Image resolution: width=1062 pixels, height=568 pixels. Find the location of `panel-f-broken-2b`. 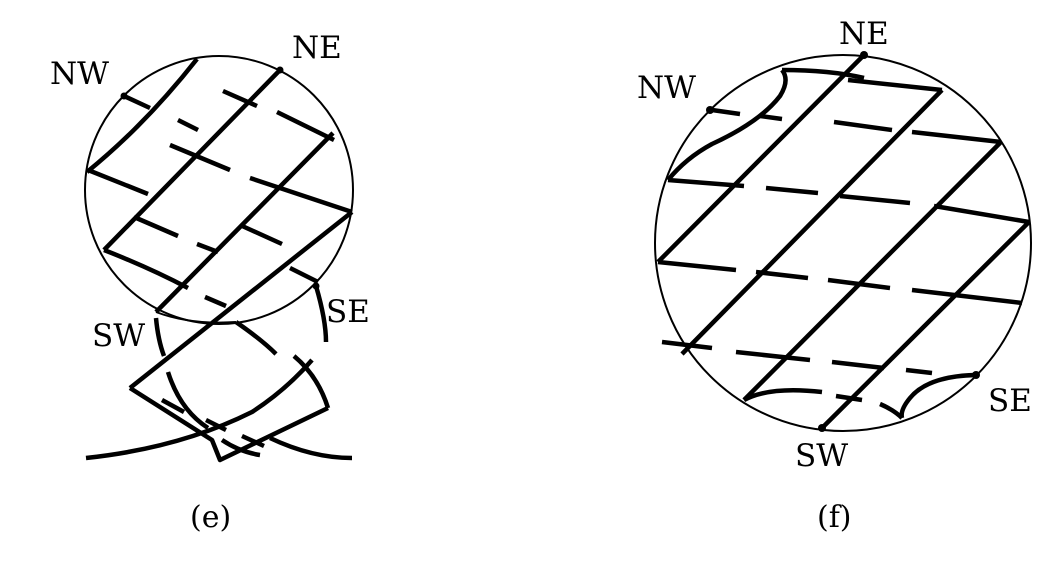

panel-f-broken-2b is located at coordinates (792, 190).